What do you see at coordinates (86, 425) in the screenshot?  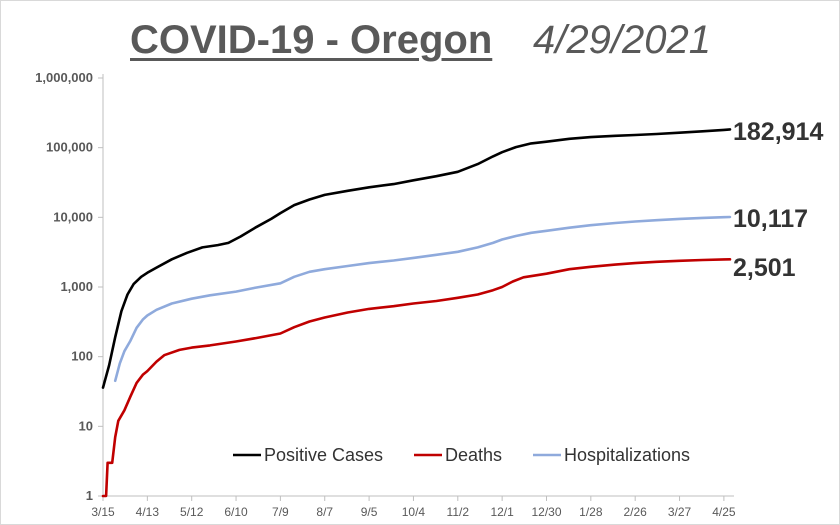 I see `y-tick-label: 10` at bounding box center [86, 425].